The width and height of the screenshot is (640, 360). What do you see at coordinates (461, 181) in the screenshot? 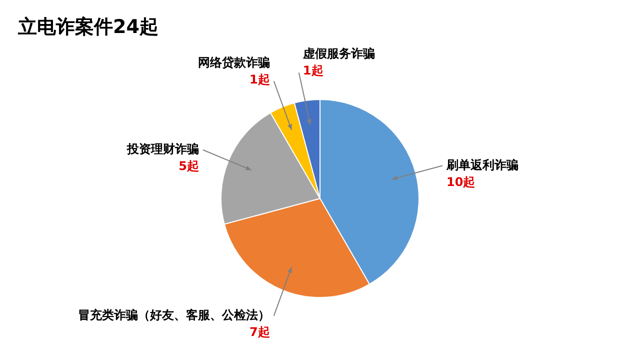
I see `data-label: 10起` at bounding box center [461, 181].